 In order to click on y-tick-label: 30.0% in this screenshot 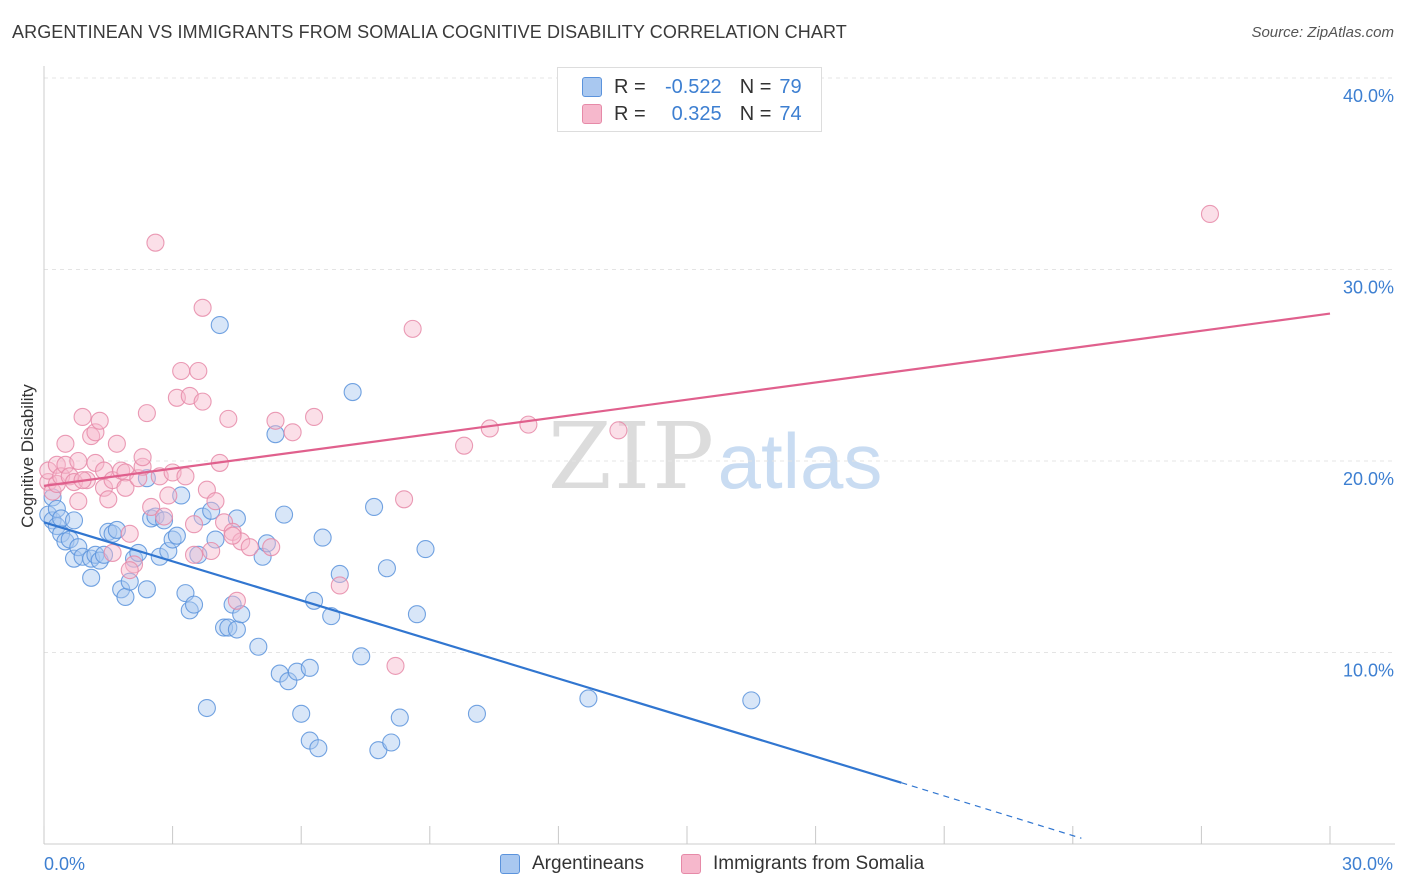, I will do `click(1368, 288)`.